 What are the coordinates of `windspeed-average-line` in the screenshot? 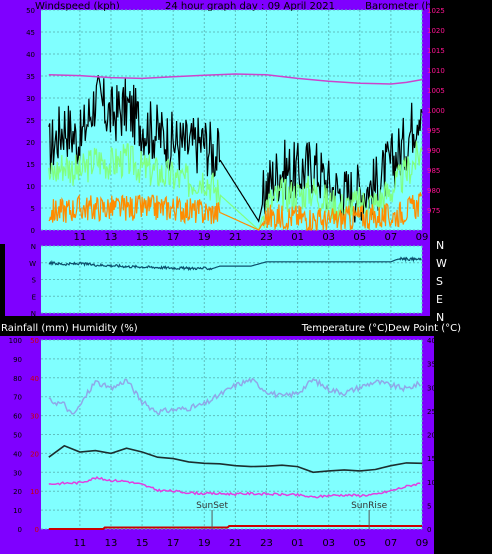 It's located at (235, 186).